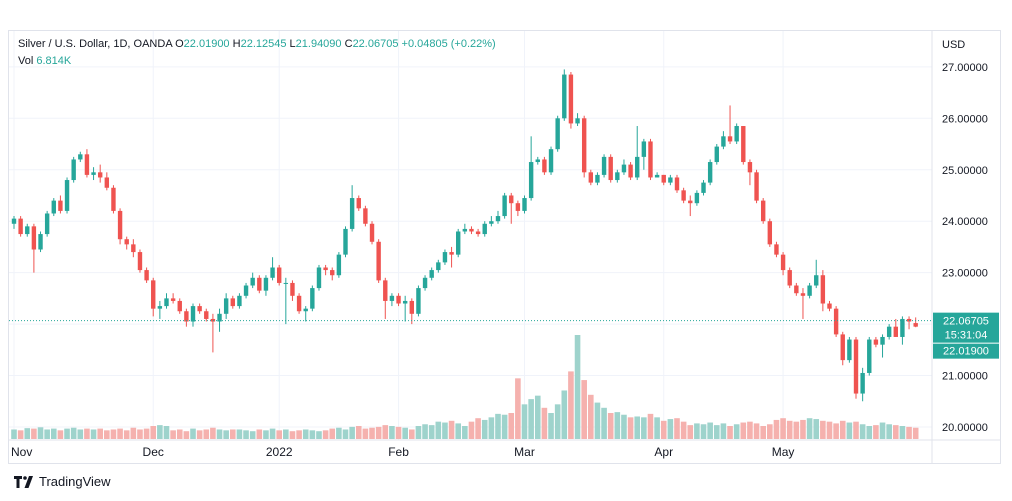 This screenshot has height=501, width=1012. What do you see at coordinates (448, 44) in the screenshot?
I see `change-value: +0.04805 (+0.22%)` at bounding box center [448, 44].